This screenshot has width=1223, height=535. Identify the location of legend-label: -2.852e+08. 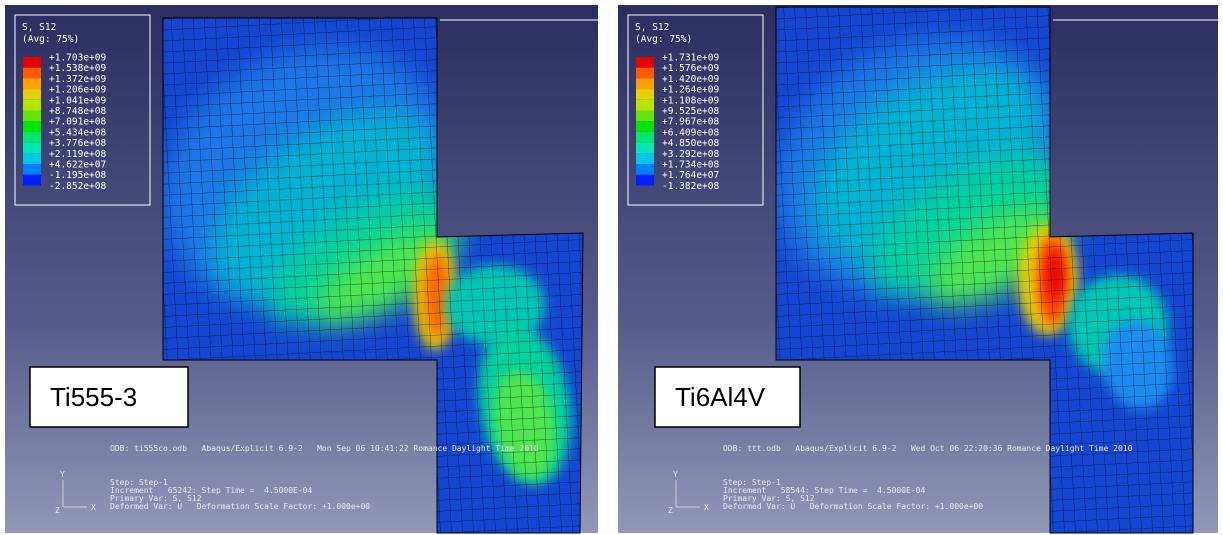
(77, 186).